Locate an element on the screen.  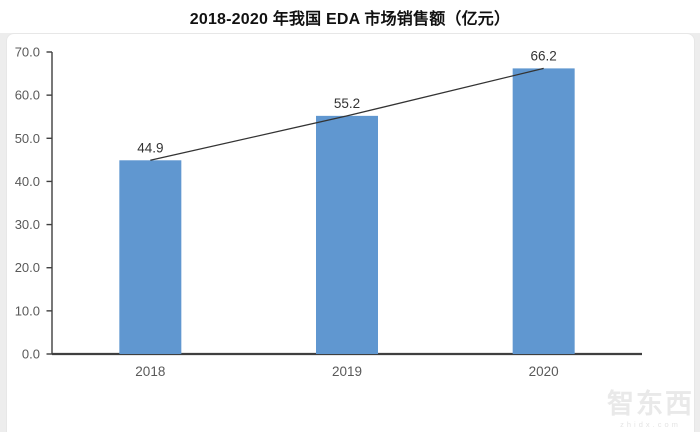
chart-title: 2018-2020 年我国 EDA 市场销售额（亿元） is located at coordinates (350, 19).